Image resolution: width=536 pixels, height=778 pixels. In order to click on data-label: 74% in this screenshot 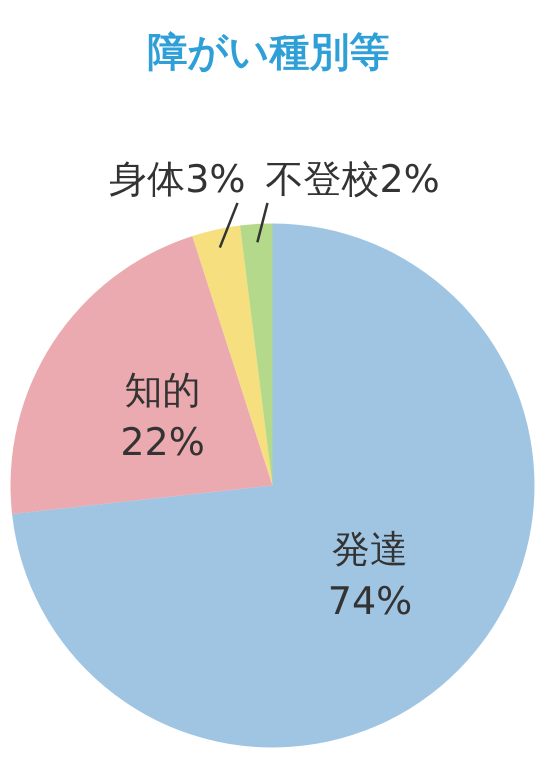, I will do `click(370, 600)`.